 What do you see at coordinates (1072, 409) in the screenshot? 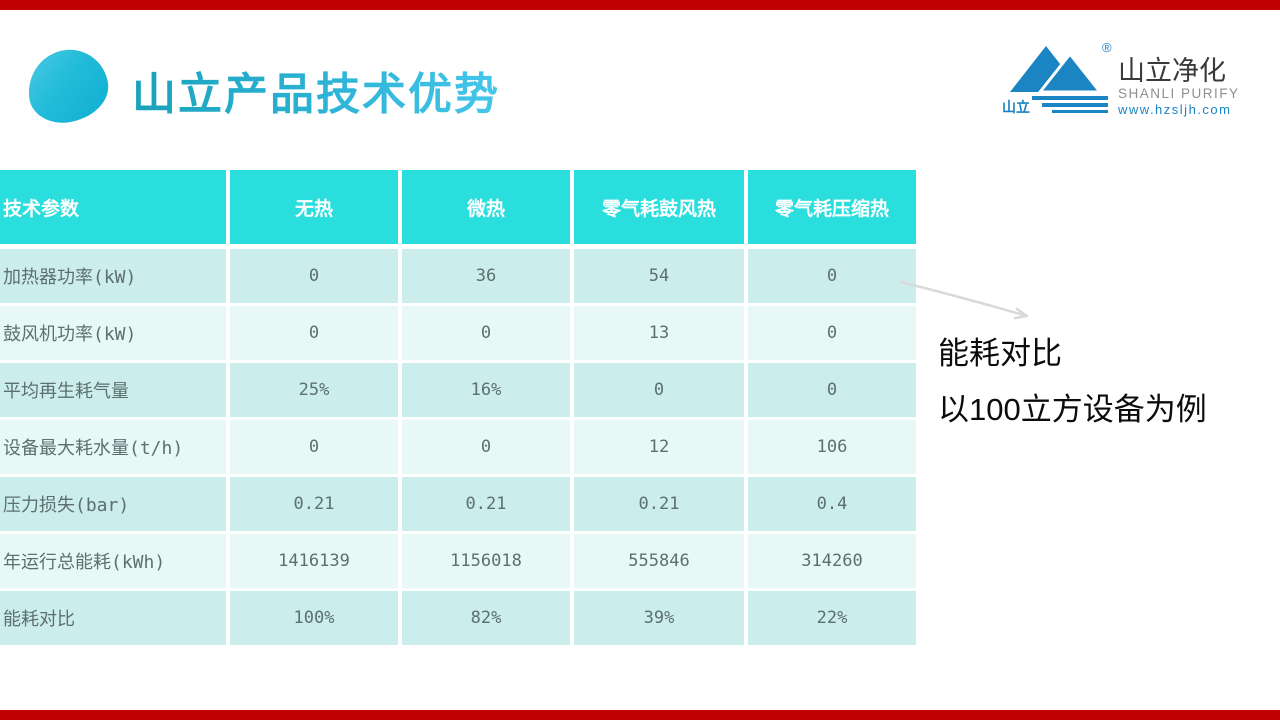
I see `annotation-line-2: 以100立方设备为例` at bounding box center [1072, 409].